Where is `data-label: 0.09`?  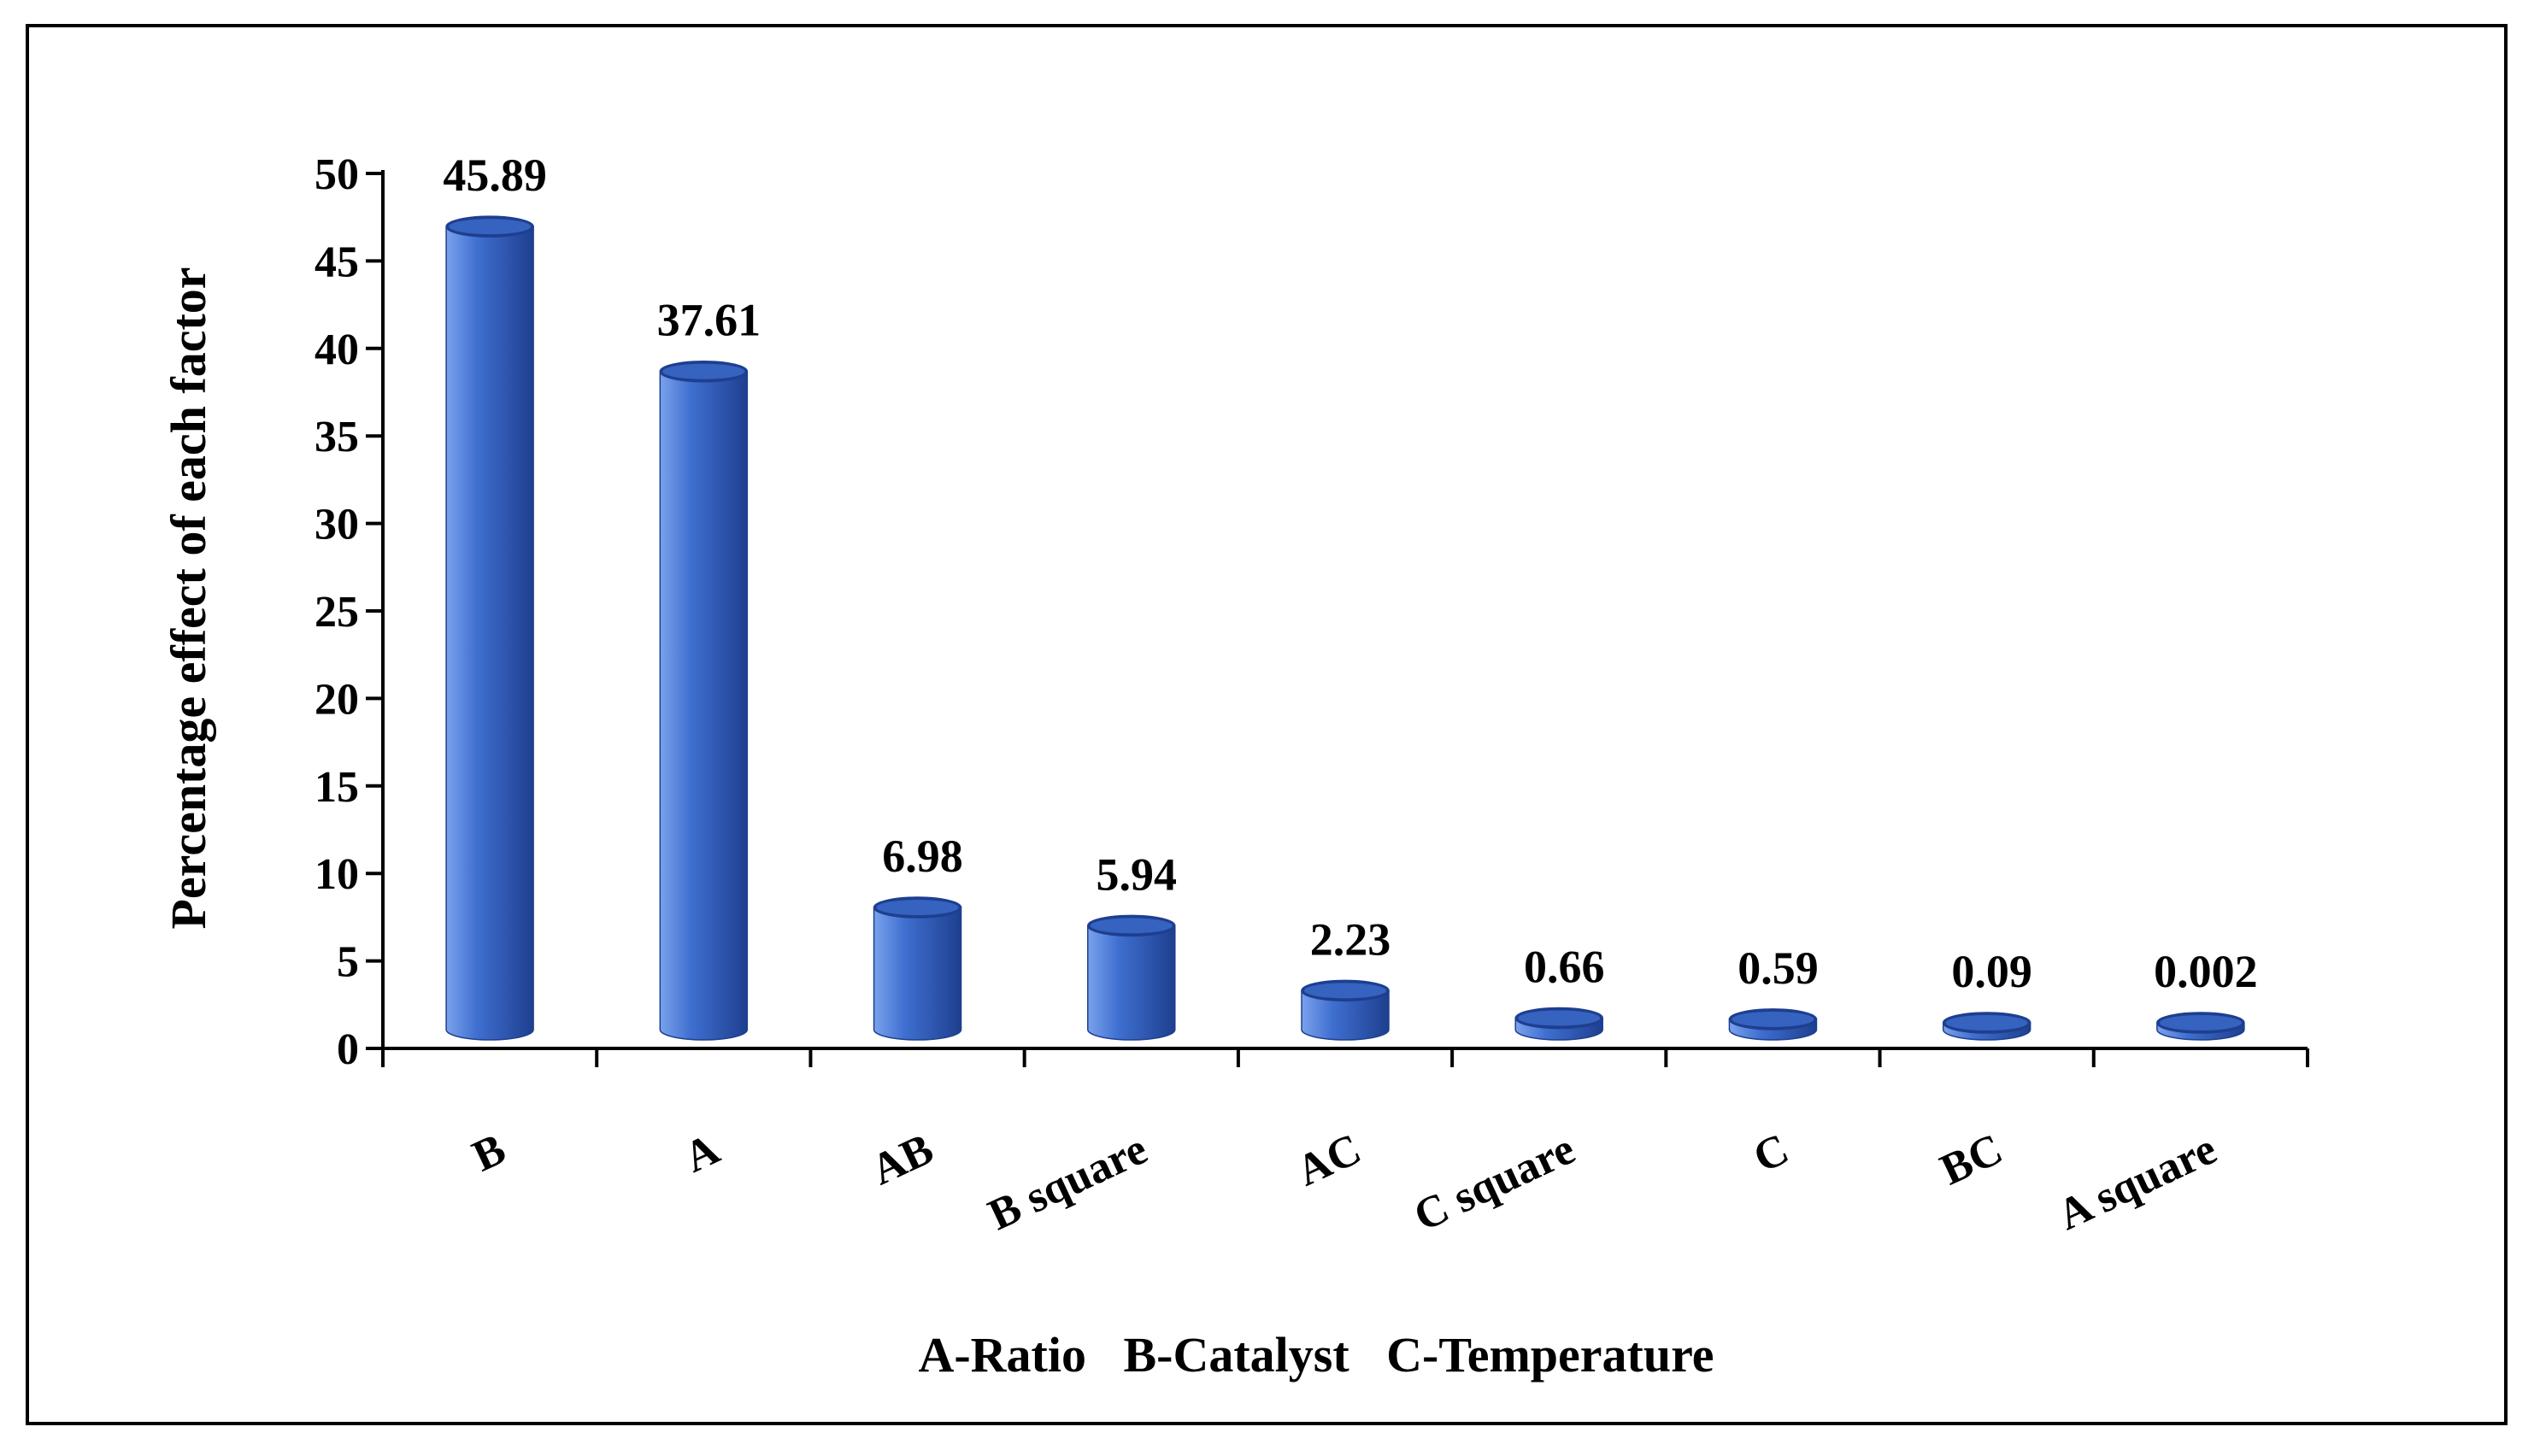
data-label: 0.09 is located at coordinates (1991, 972).